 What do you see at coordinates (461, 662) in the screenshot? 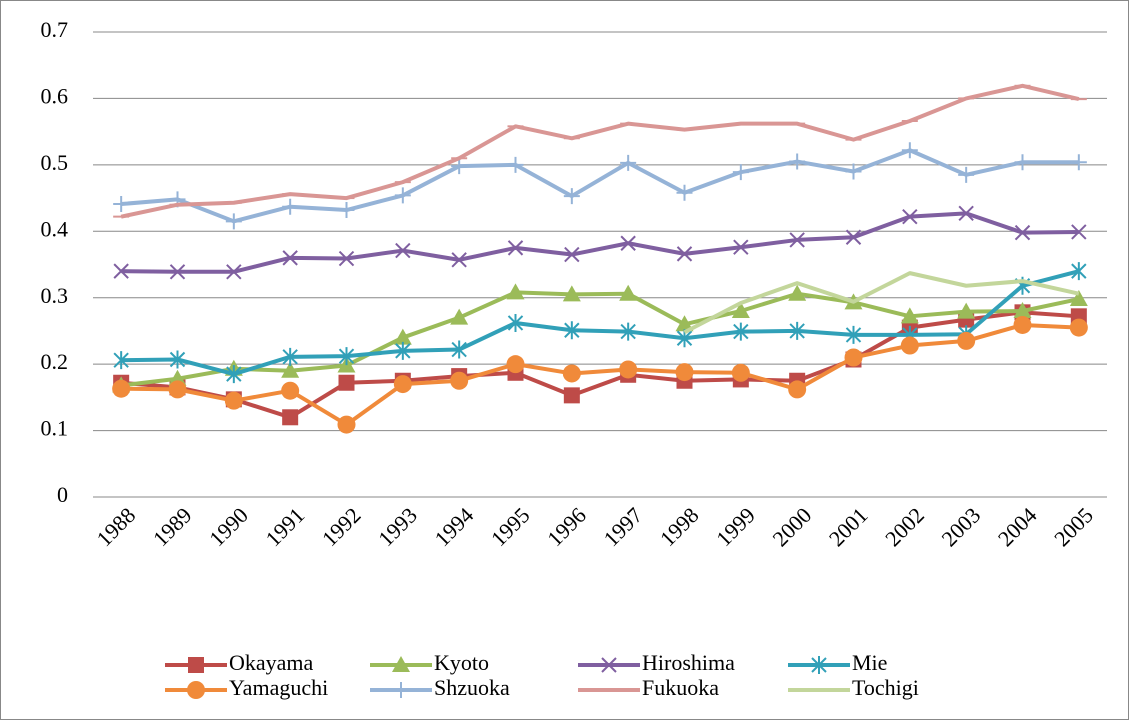
I see `legend-label: Kyoto` at bounding box center [461, 662].